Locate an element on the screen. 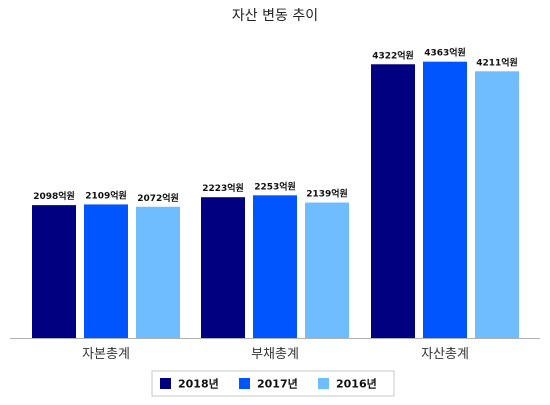  bar-자산총계-2017년 is located at coordinates (445, 199).